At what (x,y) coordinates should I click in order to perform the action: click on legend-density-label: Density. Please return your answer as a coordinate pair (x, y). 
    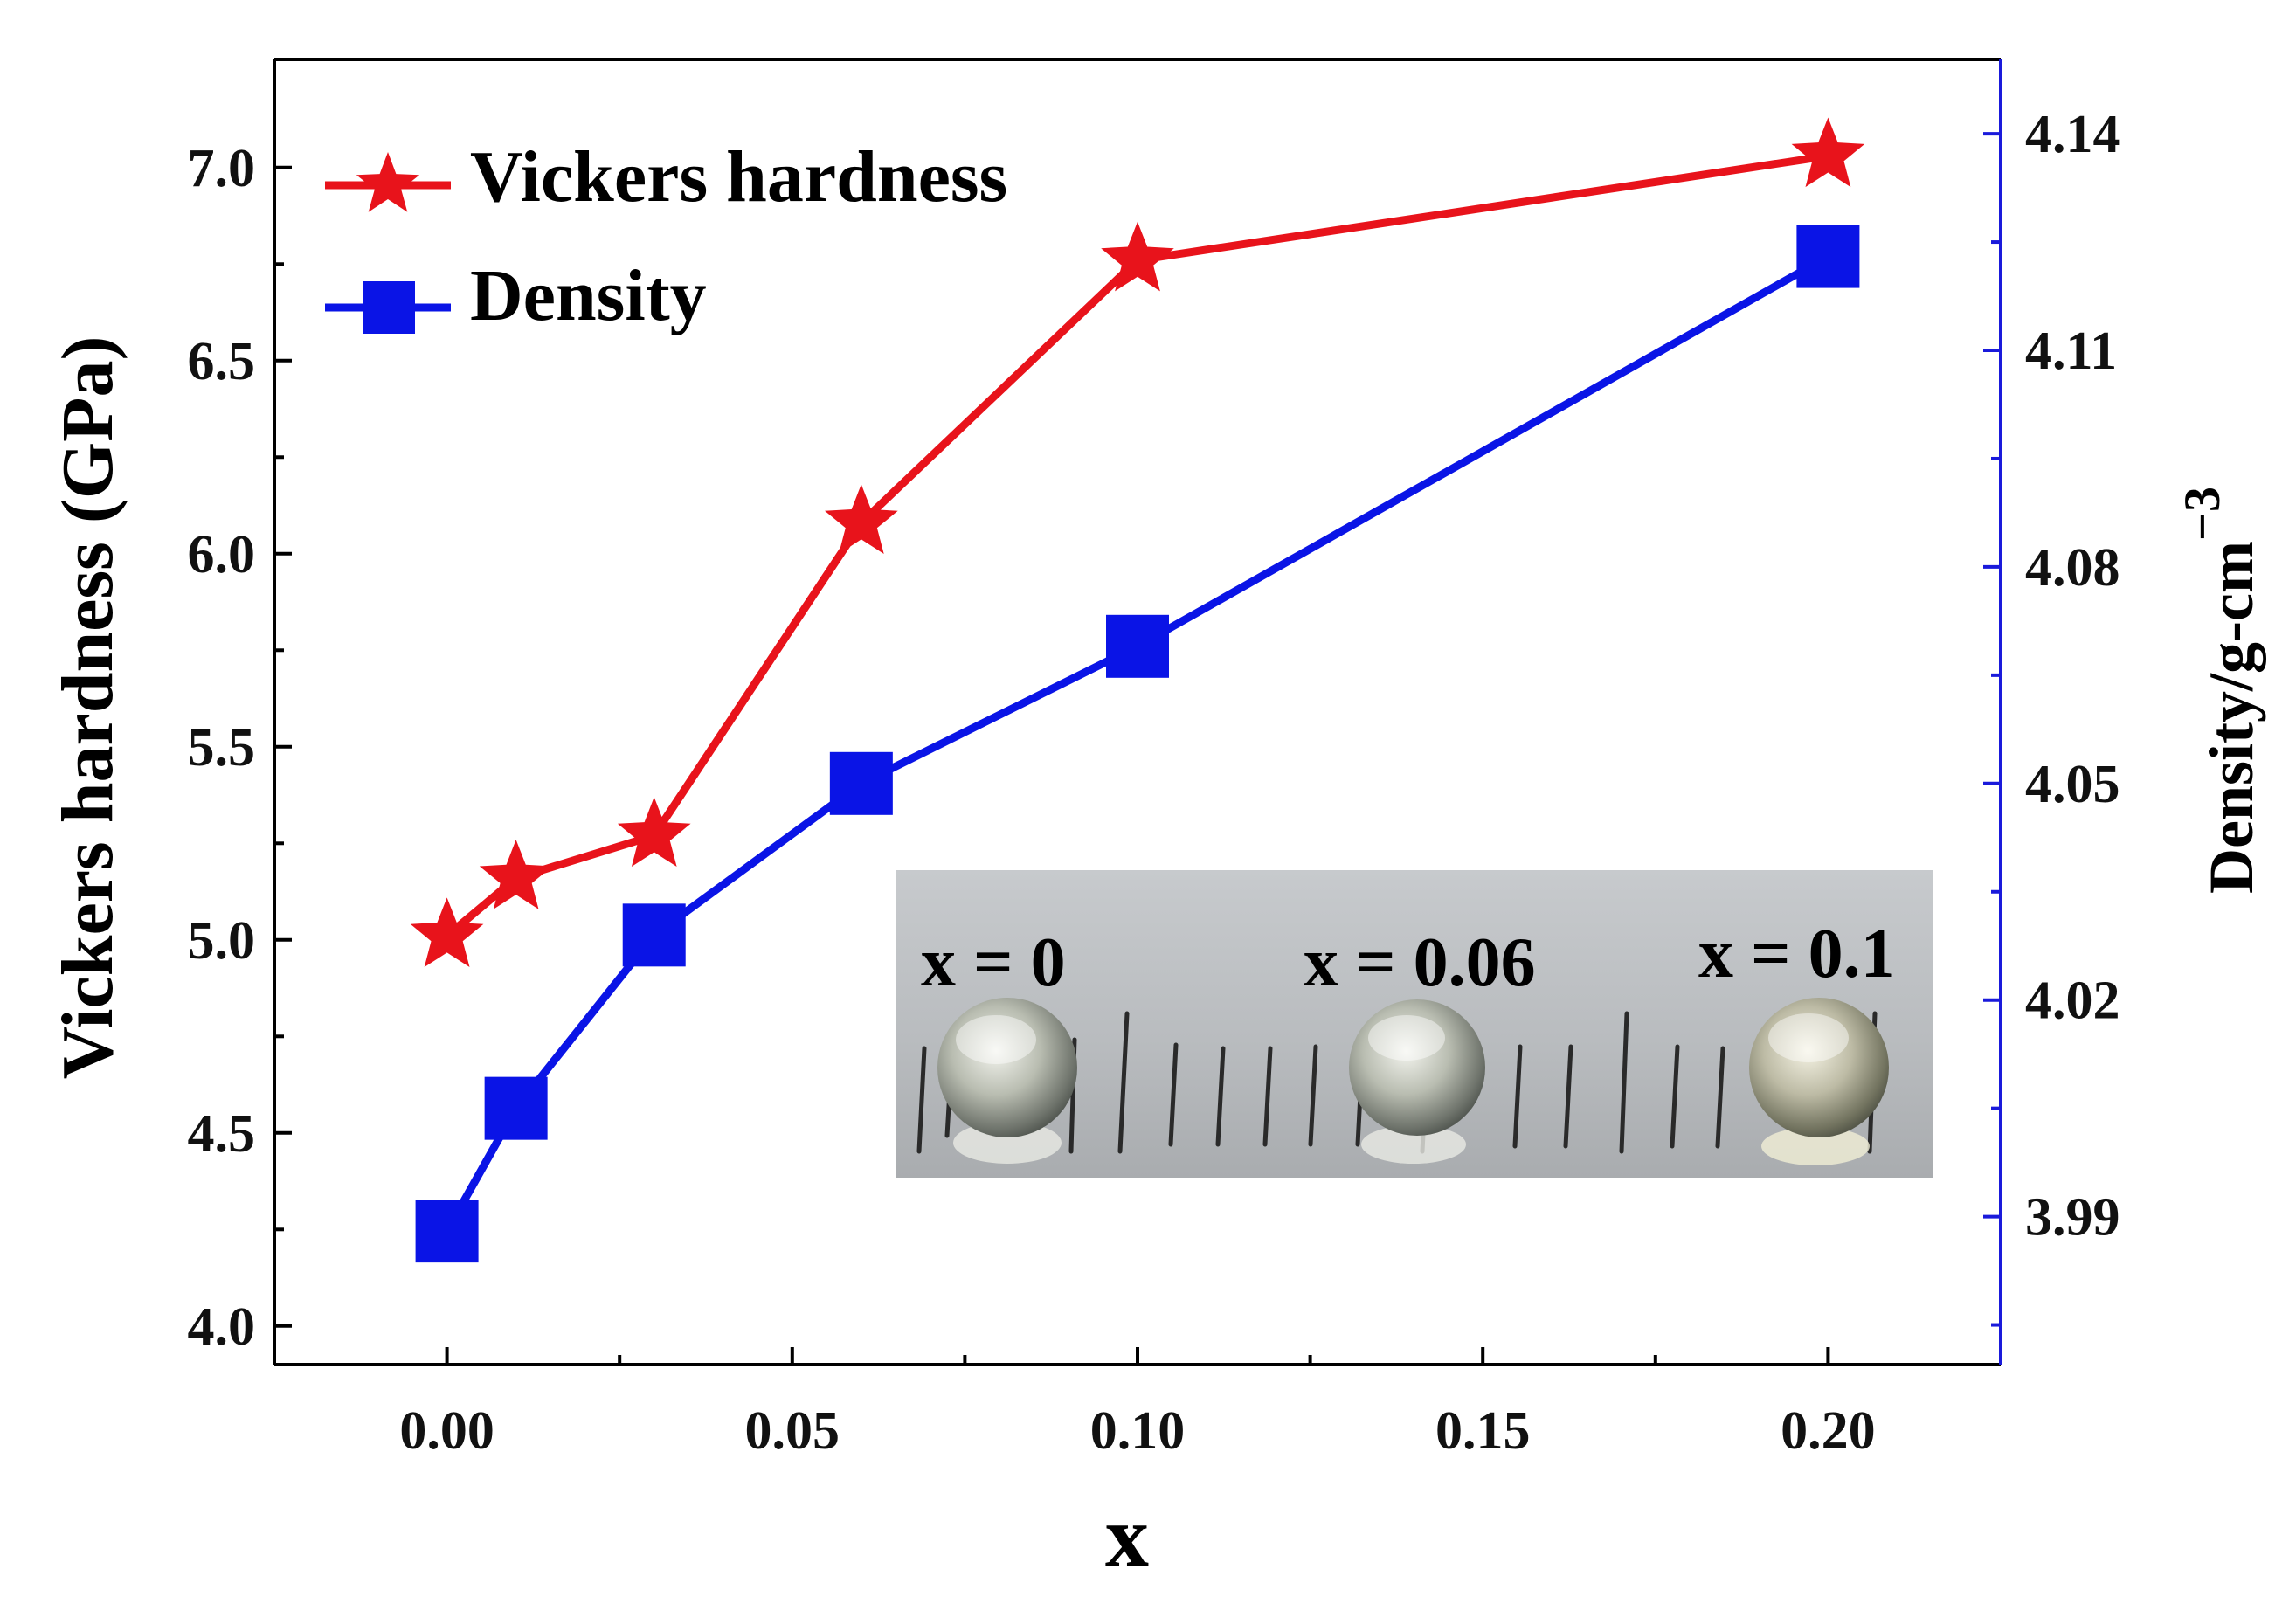
    Looking at the image, I should click on (588, 295).